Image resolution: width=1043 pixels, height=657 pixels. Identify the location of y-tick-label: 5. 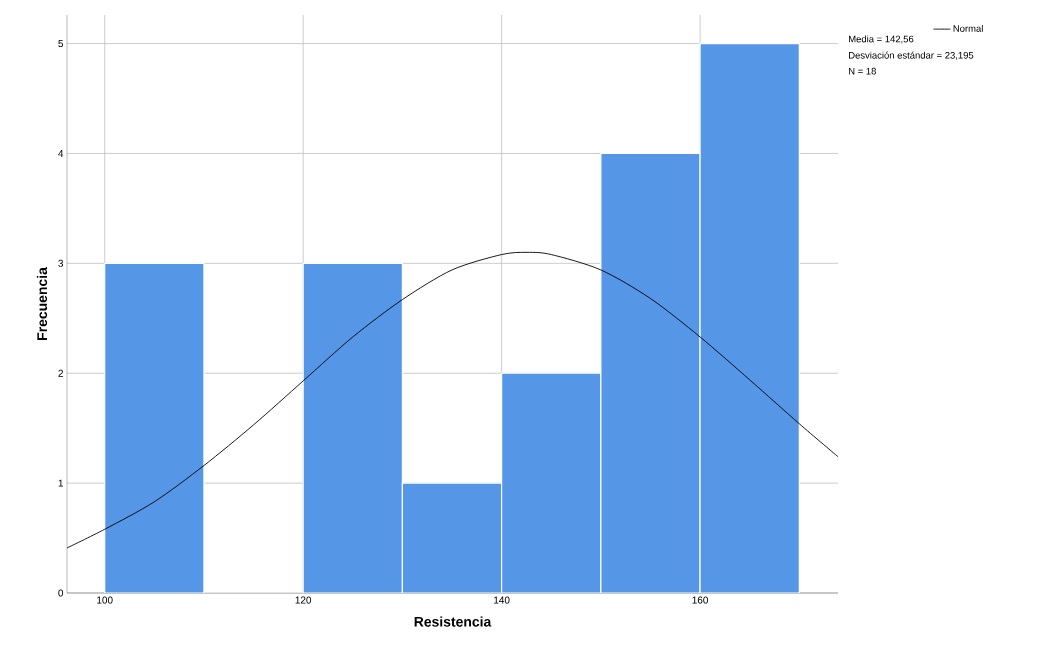
(61, 44).